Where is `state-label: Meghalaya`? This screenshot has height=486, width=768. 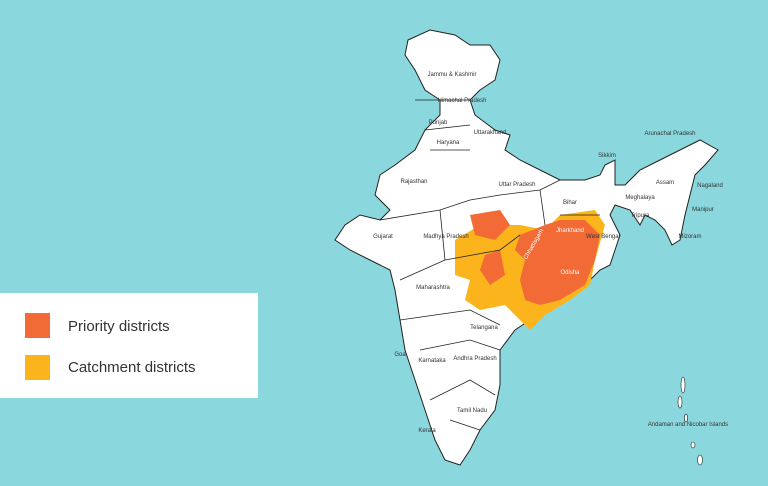
state-label: Meghalaya is located at coordinates (640, 198).